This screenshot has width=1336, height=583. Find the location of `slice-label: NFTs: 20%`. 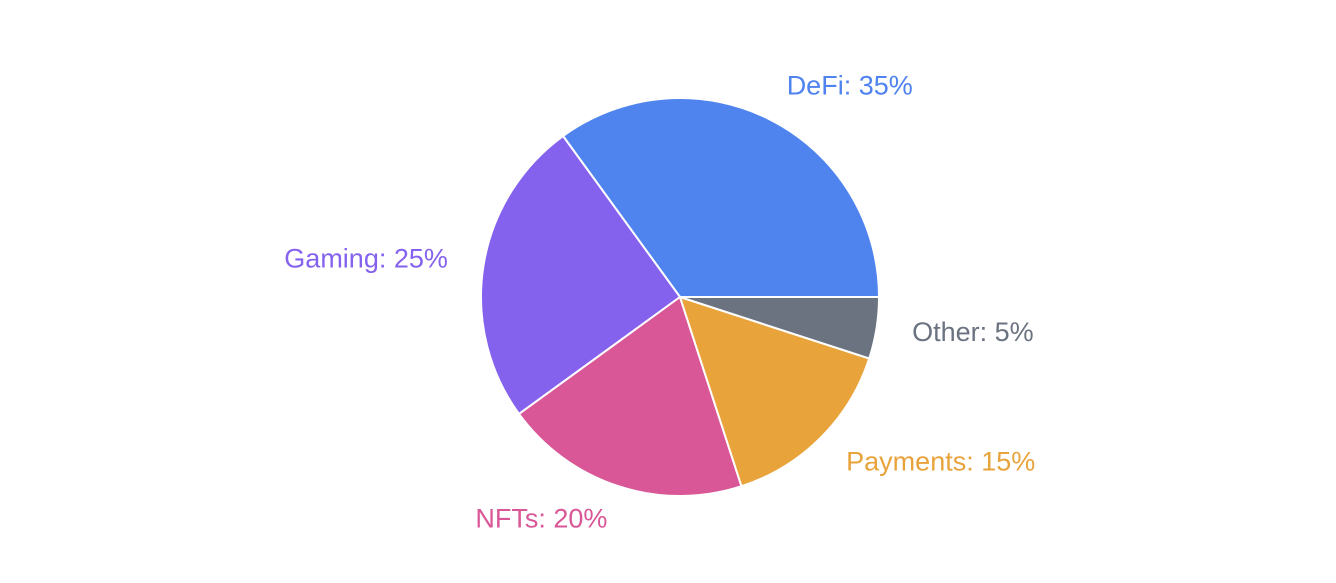

slice-label: NFTs: 20% is located at coordinates (541, 519).